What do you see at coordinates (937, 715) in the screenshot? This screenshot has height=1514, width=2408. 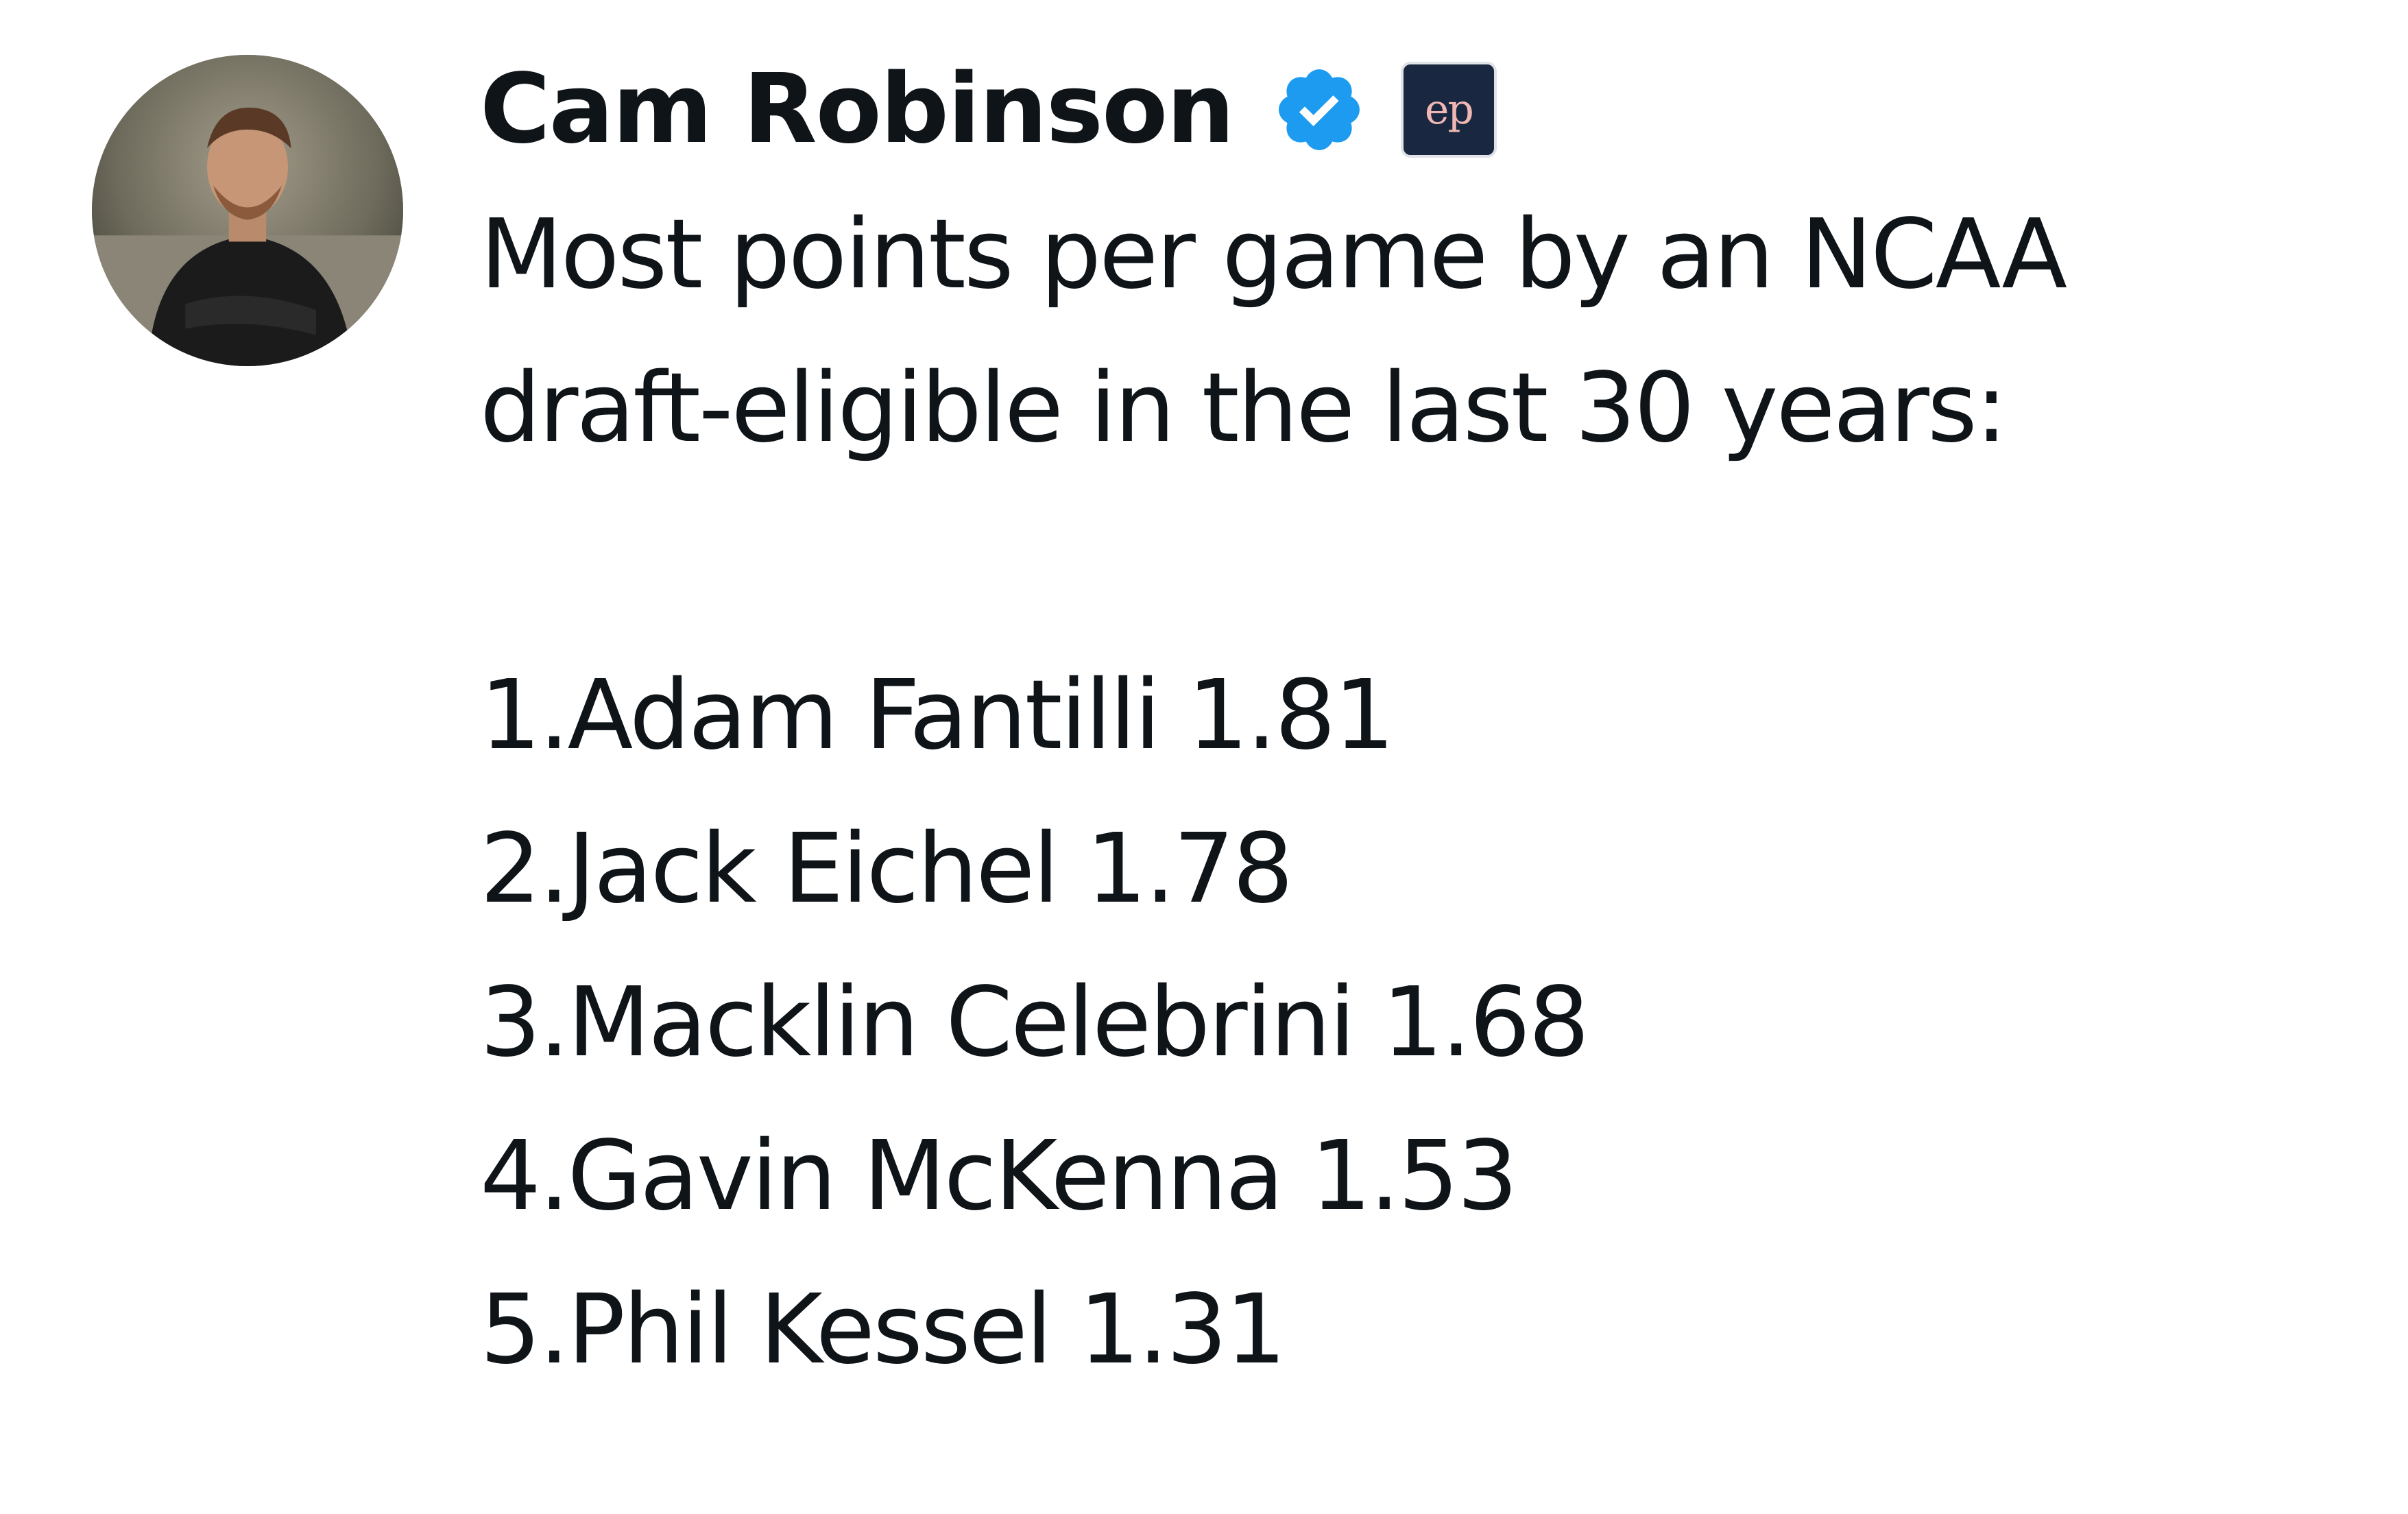 I see `list-item: 1.Adam Fantilli 1.81` at bounding box center [937, 715].